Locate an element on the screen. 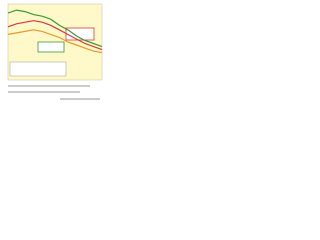 The image size is (320, 240). legend-box is located at coordinates (38, 69).